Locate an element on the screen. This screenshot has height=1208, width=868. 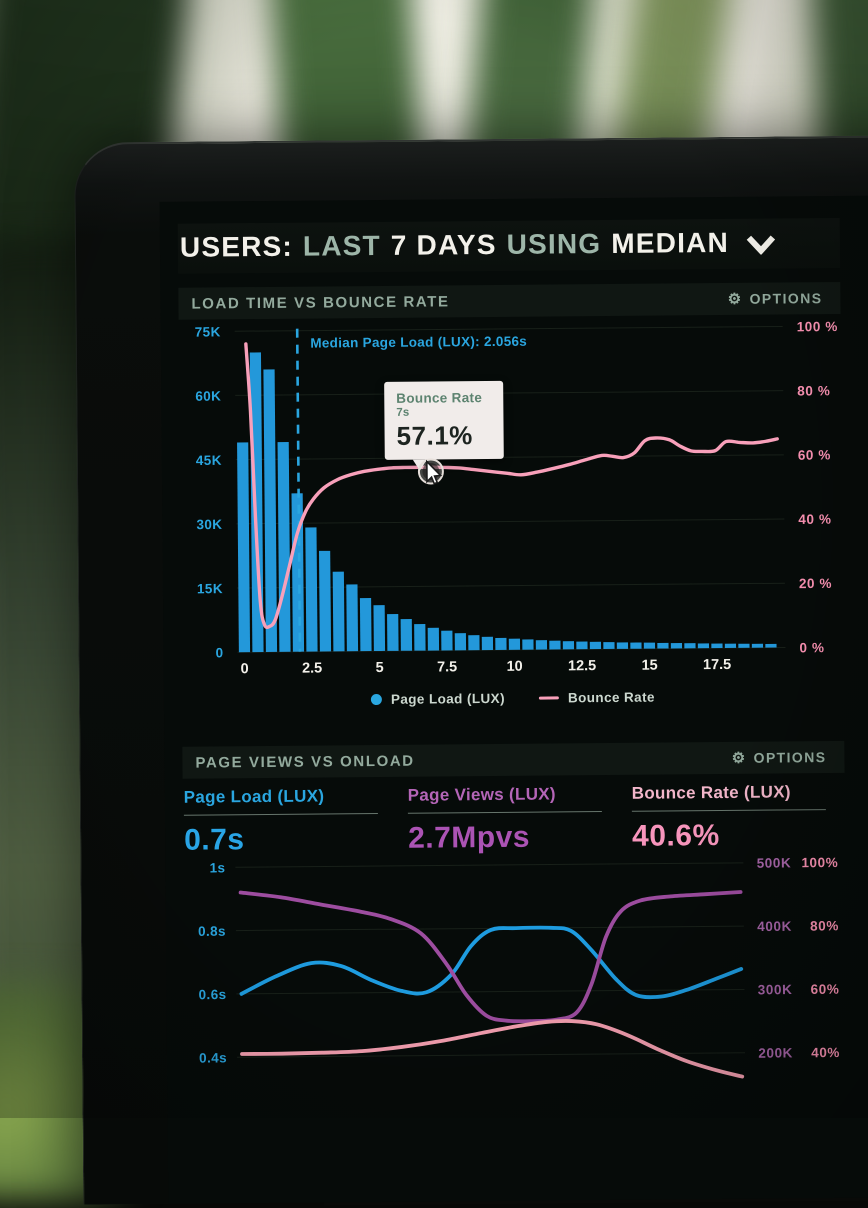
metric-page-load: Page Load (LUX) 0.7s is located at coordinates (281, 822).